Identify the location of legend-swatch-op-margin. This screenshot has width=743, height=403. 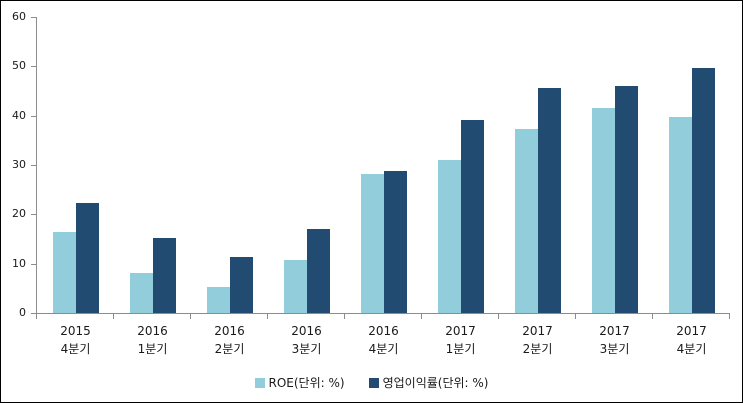
(373, 382).